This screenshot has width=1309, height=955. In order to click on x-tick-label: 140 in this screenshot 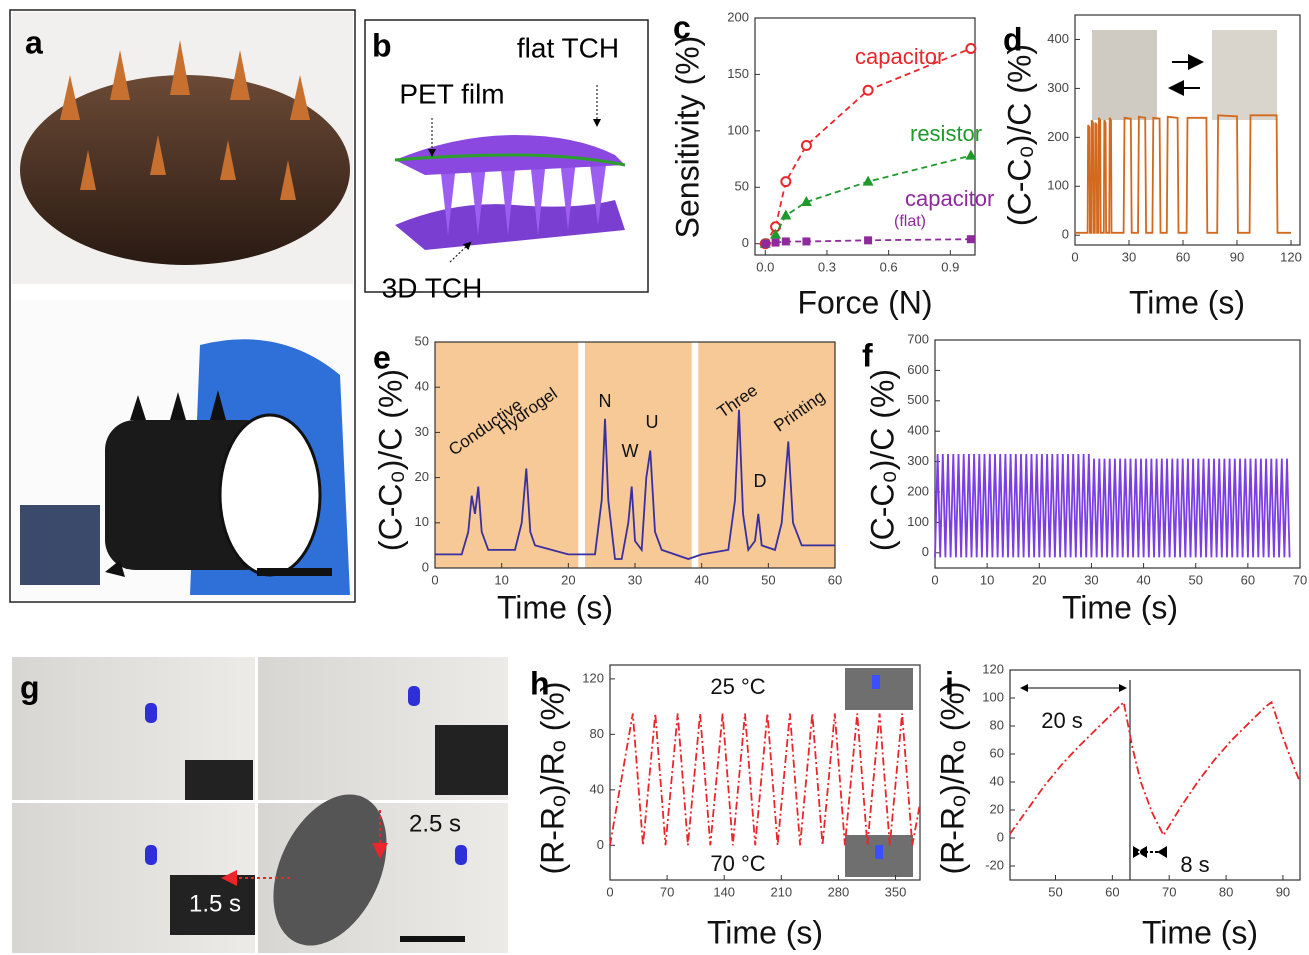, I will do `click(724, 891)`.